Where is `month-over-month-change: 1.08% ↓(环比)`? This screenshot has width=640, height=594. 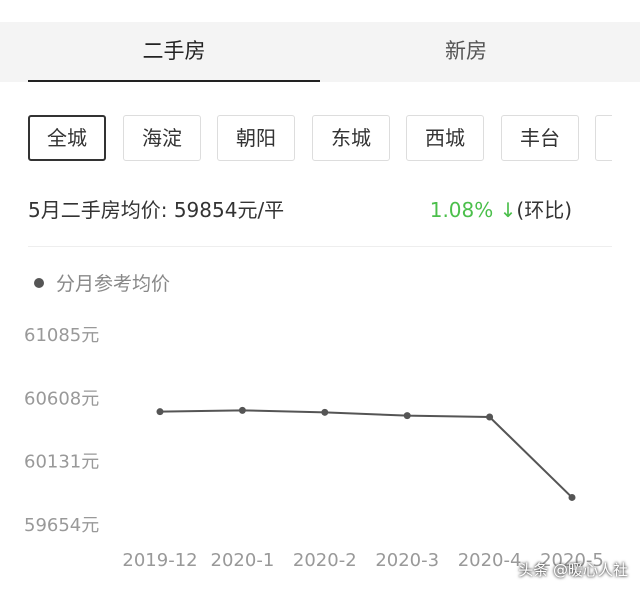
month-over-month-change: 1.08% ↓(环比) is located at coordinates (501, 208).